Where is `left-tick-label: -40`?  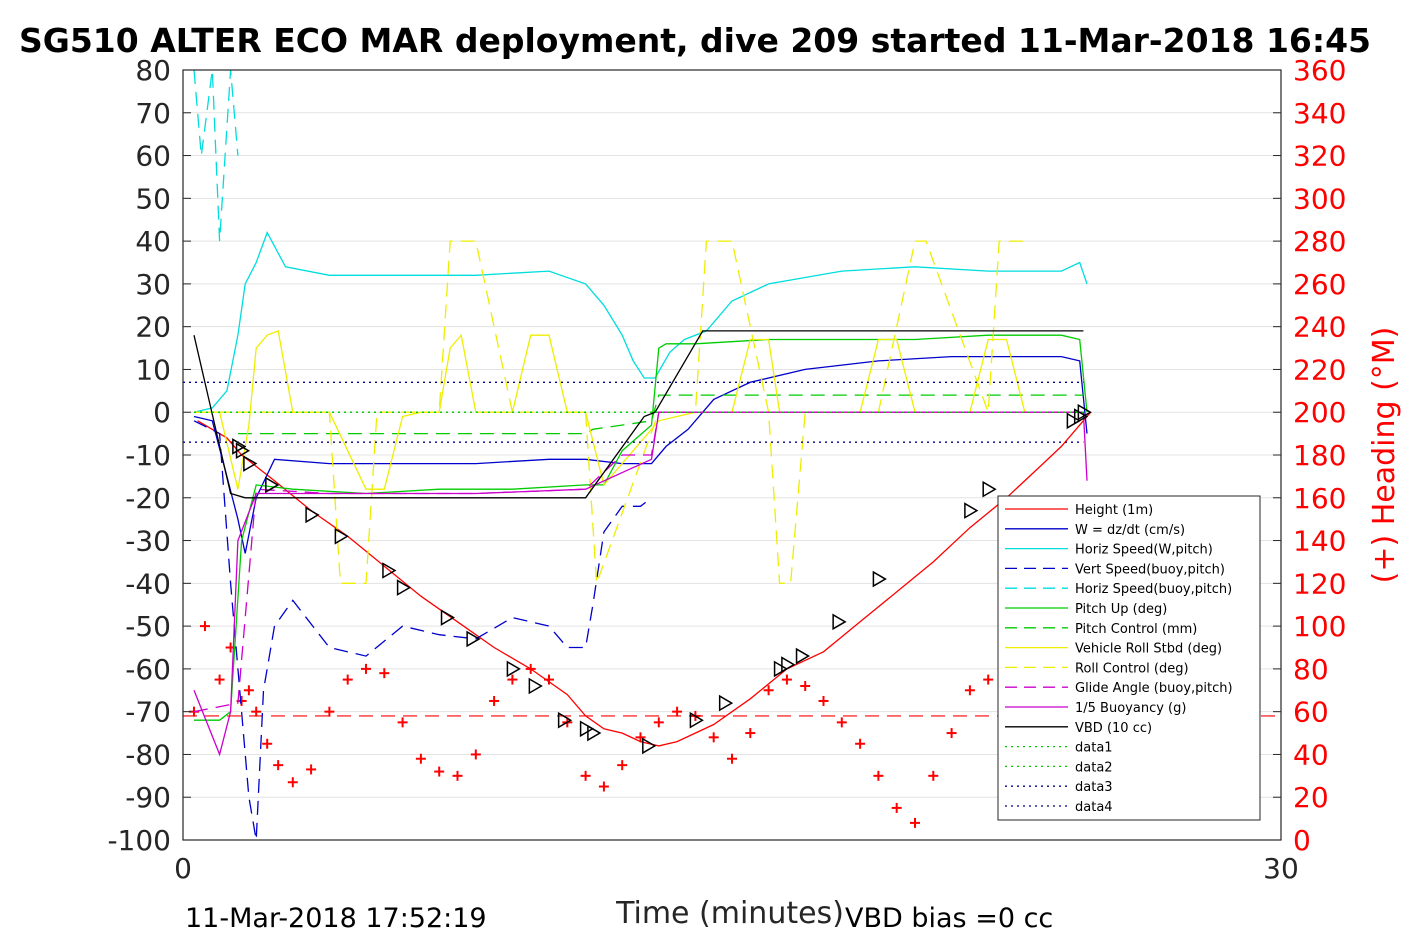
left-tick-label: -40 is located at coordinates (148, 583).